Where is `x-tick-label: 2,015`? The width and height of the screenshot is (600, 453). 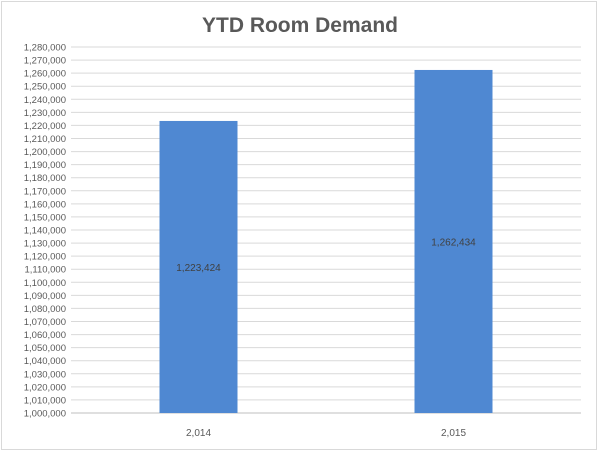 x-tick-label: 2,015 is located at coordinates (453, 433).